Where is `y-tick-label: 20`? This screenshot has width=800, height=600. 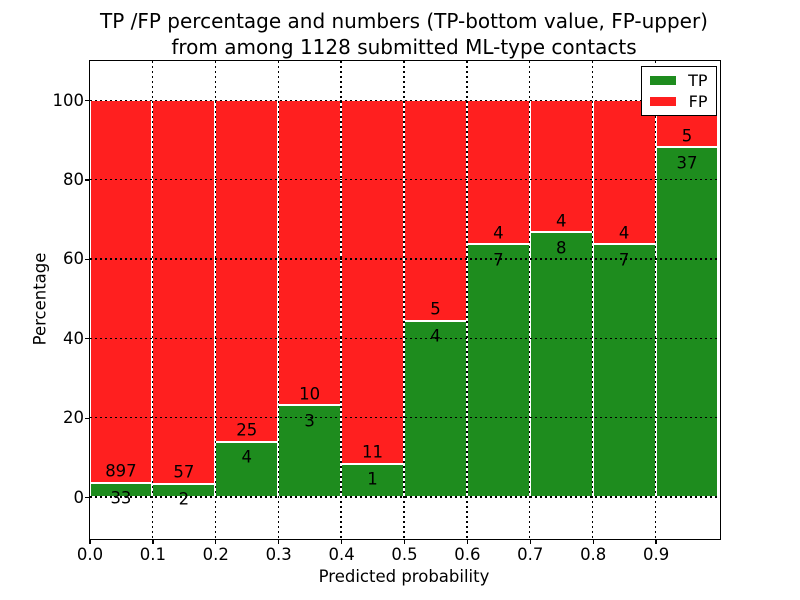 y-tick-label: 20 is located at coordinates (73, 418).